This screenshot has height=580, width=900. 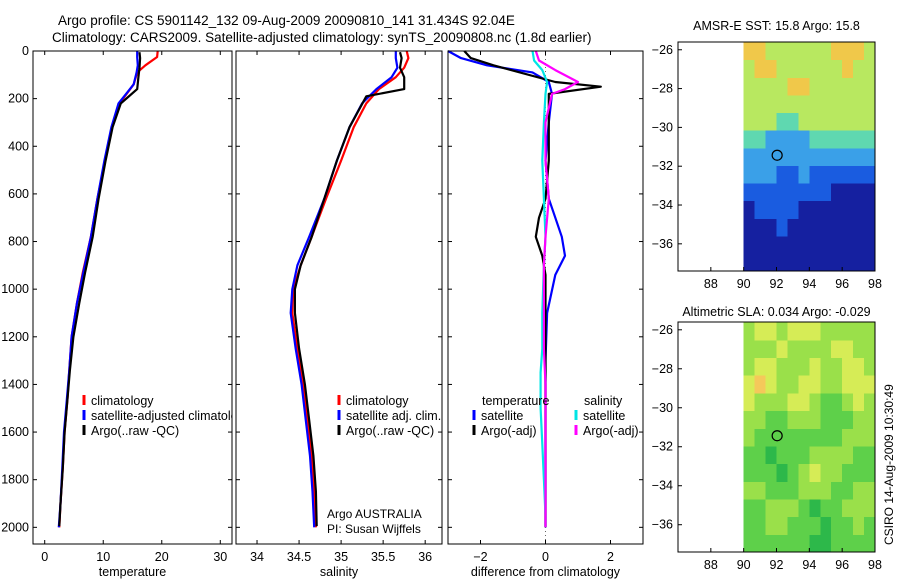 I want to click on map-x-tick-label: 98, so click(x=875, y=284).